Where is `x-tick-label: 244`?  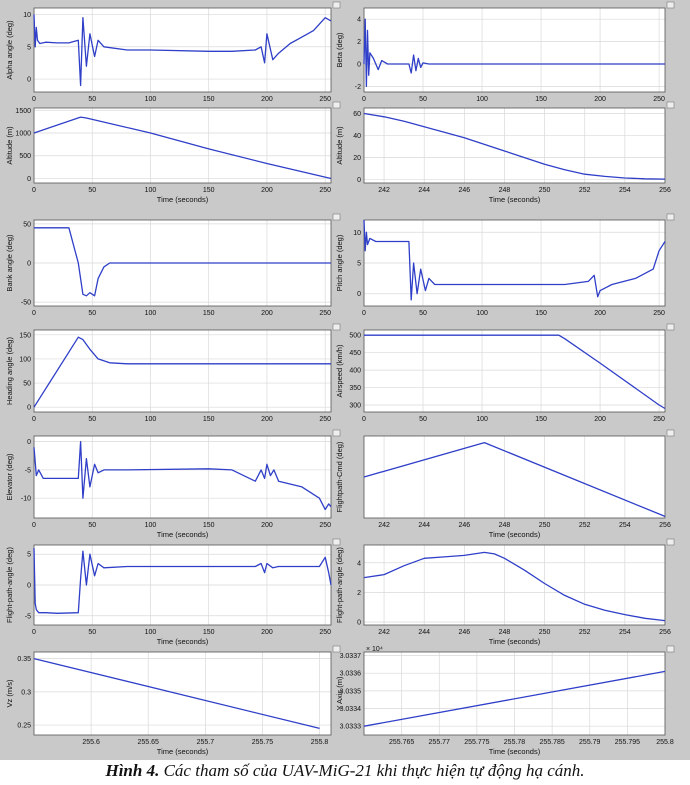 x-tick-label: 244 is located at coordinates (424, 632).